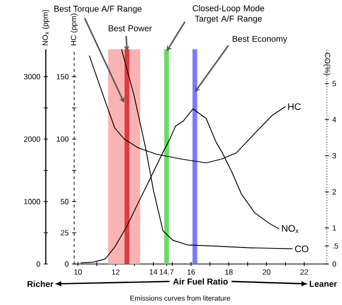  I want to click on text: Richer, so click(41, 284).